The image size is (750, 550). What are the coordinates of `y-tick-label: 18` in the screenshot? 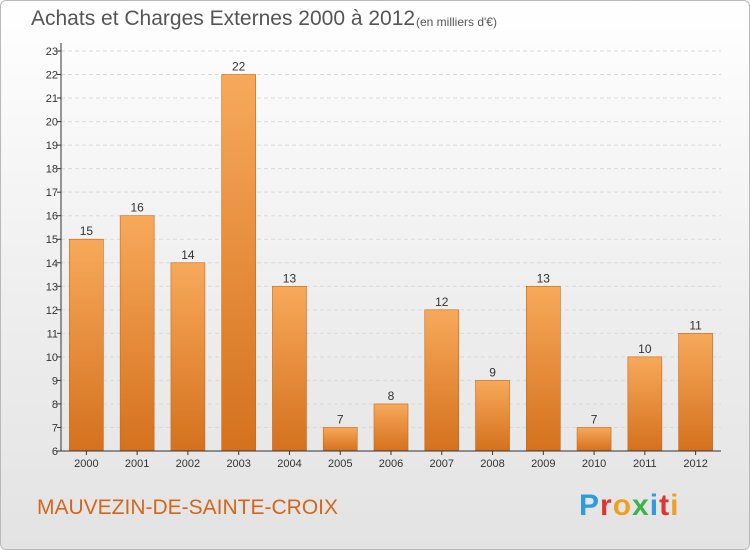 It's located at (52, 170).